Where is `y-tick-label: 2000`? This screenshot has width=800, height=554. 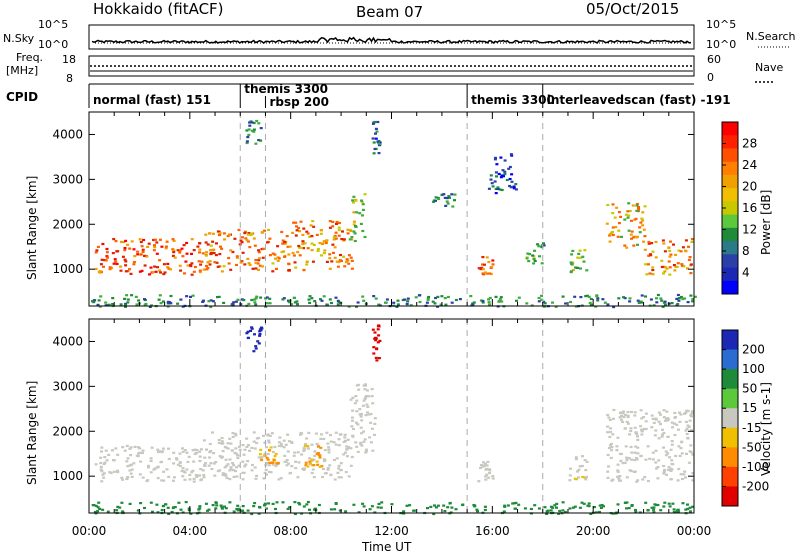 y-tick-label: 2000 is located at coordinates (67, 431).